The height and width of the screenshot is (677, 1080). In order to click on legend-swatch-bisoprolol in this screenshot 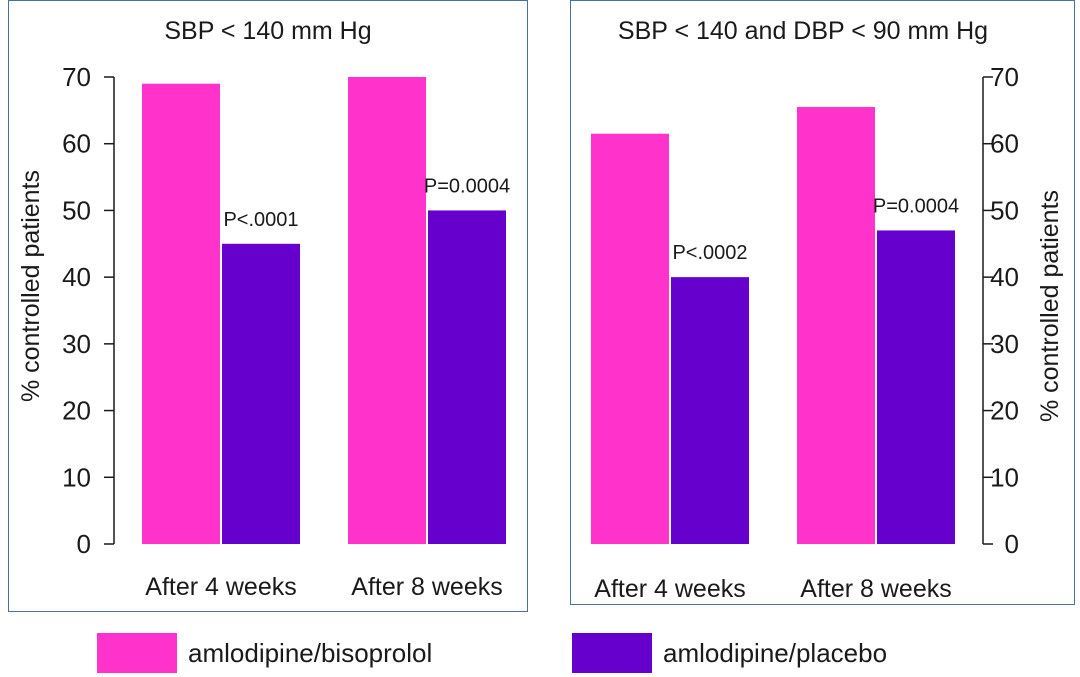, I will do `click(137, 653)`.